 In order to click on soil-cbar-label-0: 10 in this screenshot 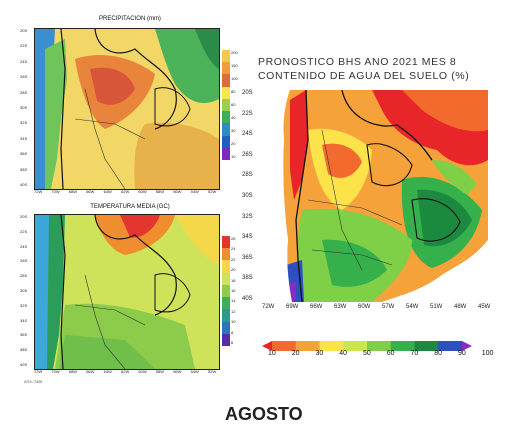, I will do `click(272, 353)`.